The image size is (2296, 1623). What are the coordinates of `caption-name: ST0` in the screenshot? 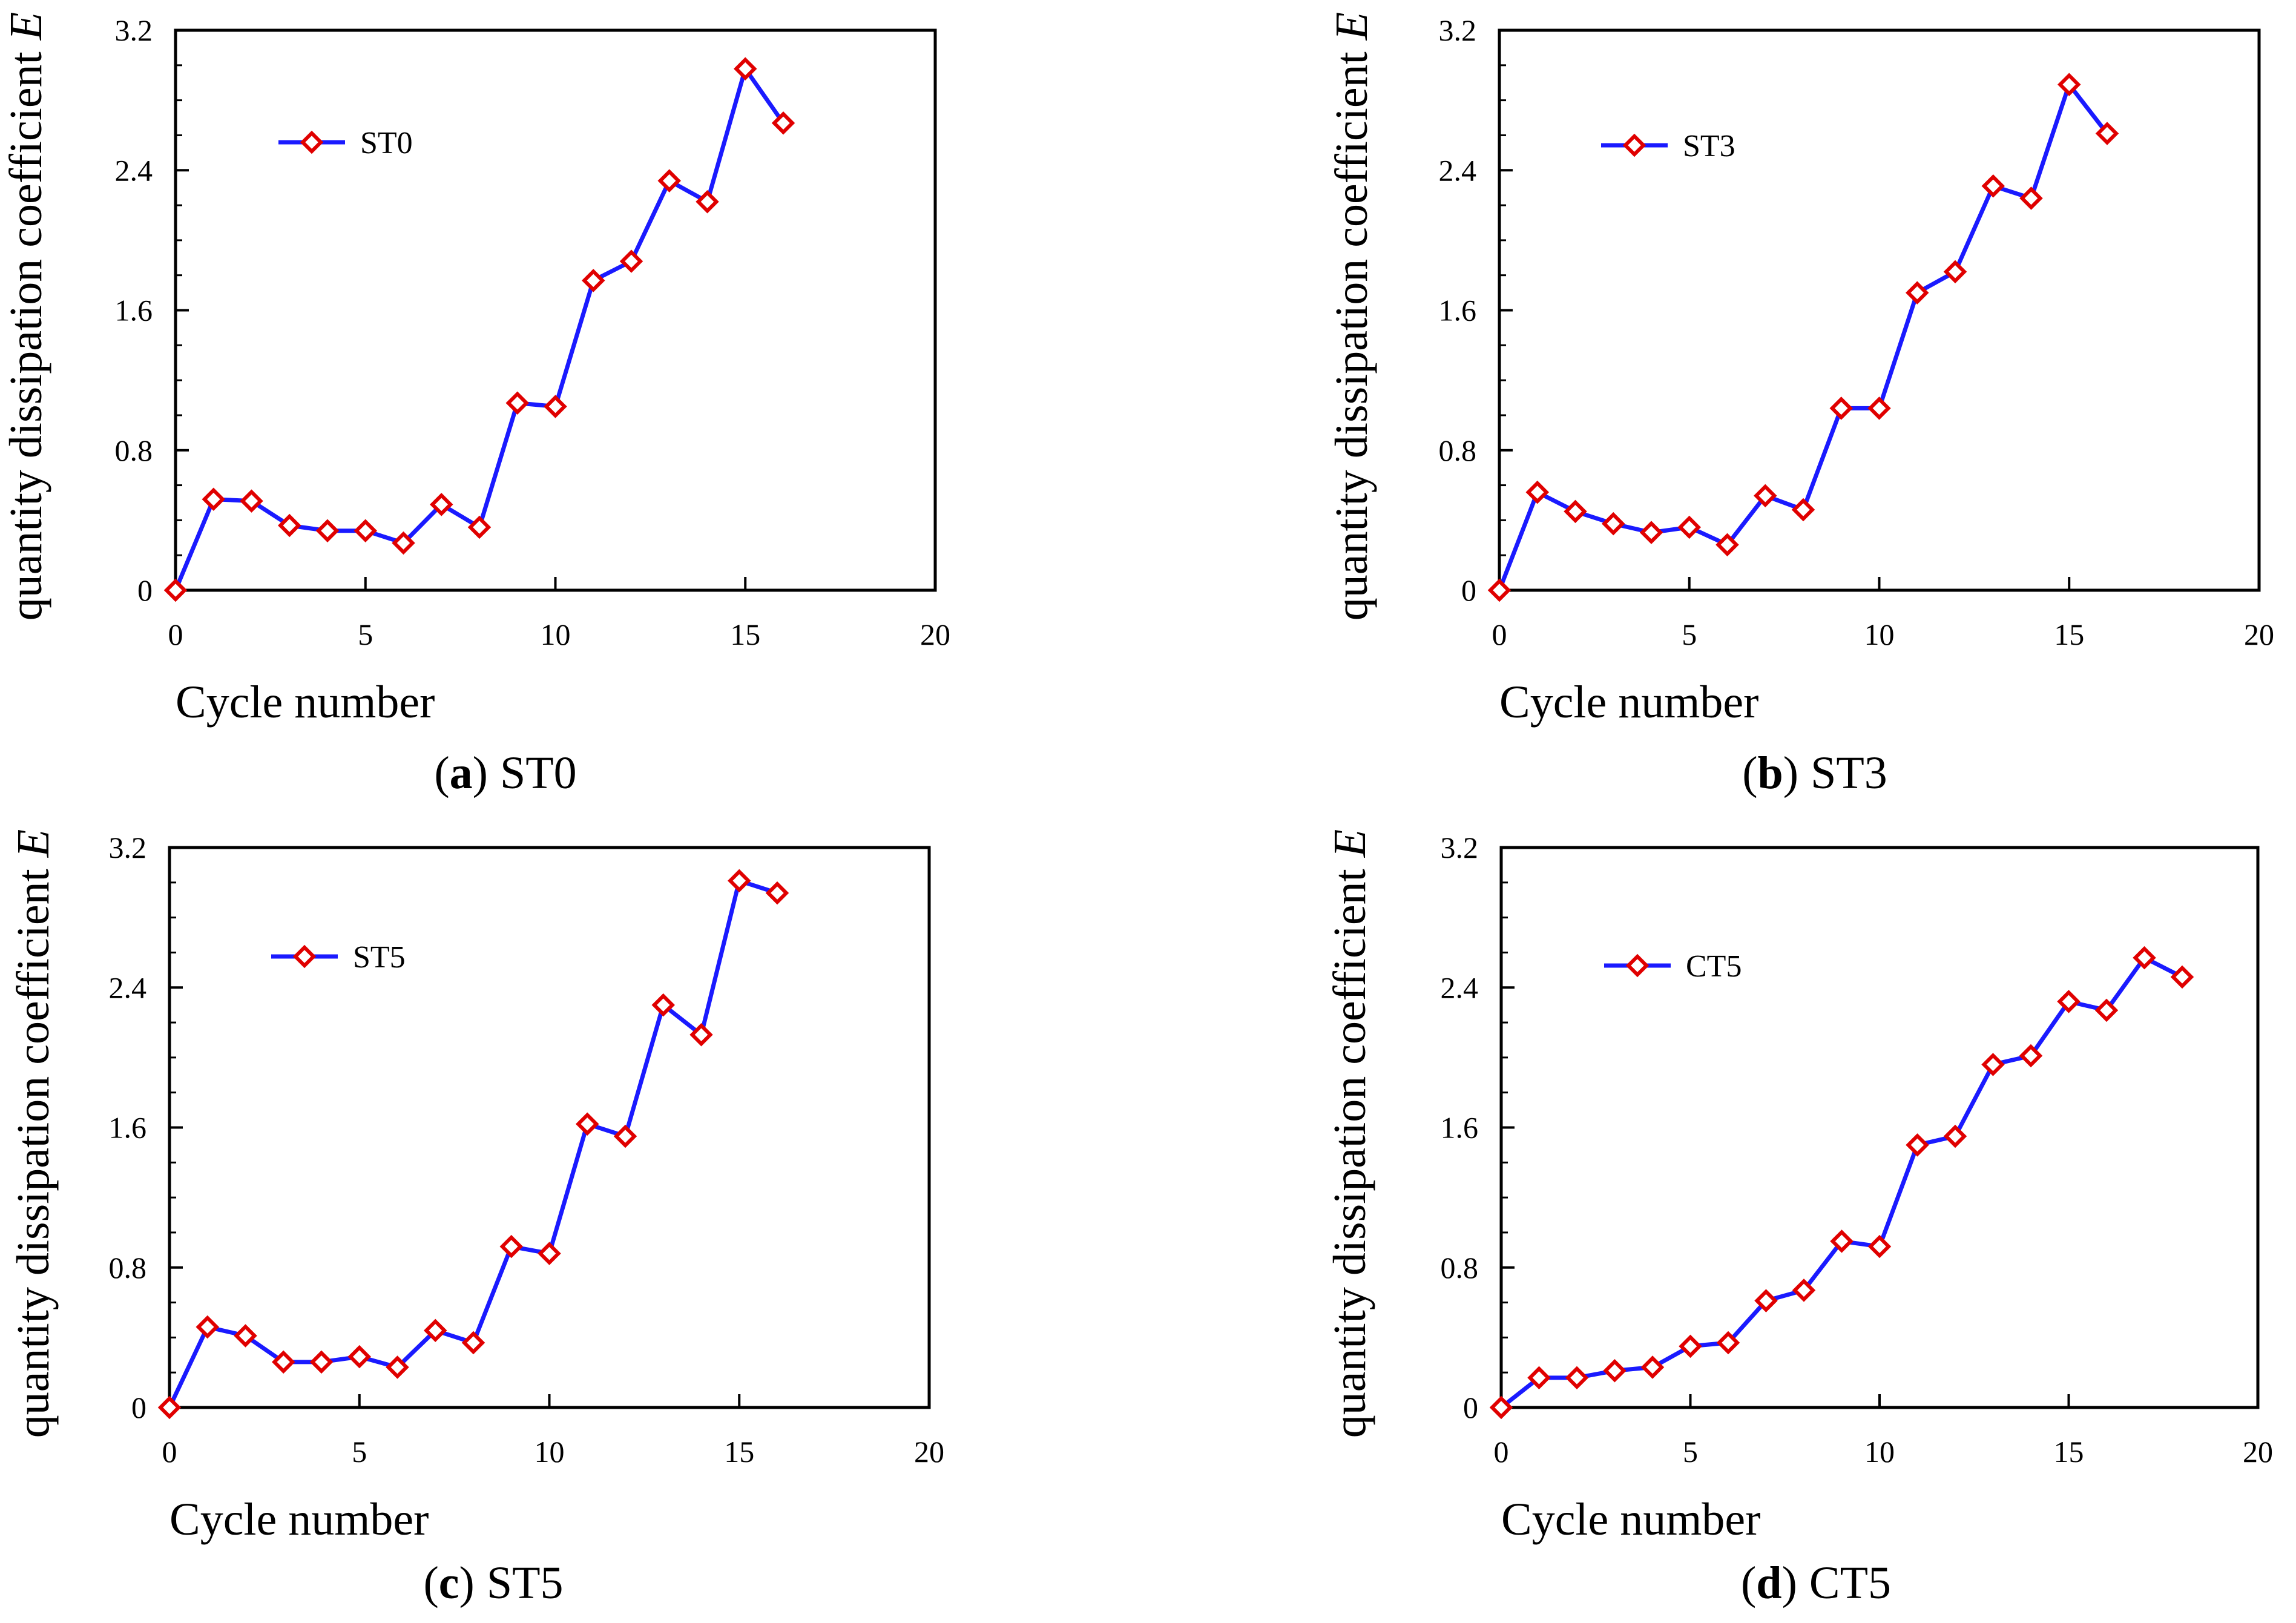 It's located at (538, 773).